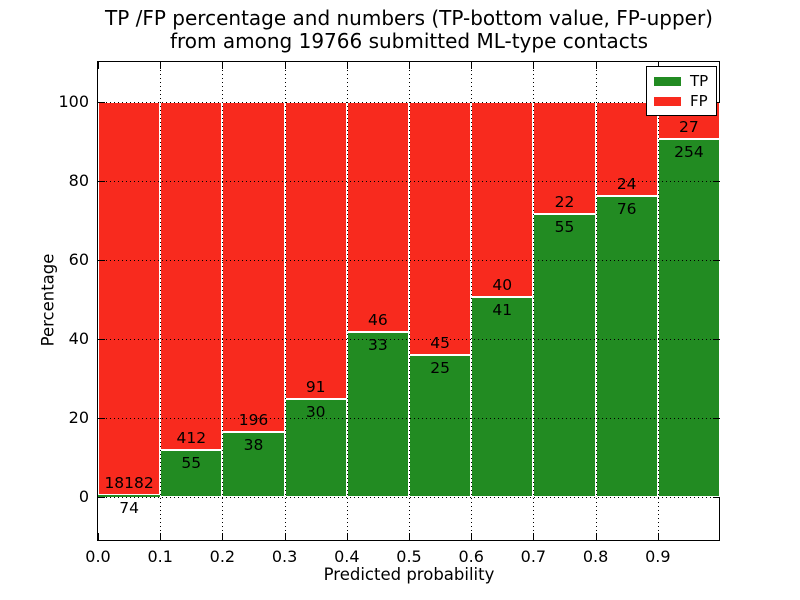 The width and height of the screenshot is (800, 600). I want to click on y-tick-label: 100, so click(73, 101).